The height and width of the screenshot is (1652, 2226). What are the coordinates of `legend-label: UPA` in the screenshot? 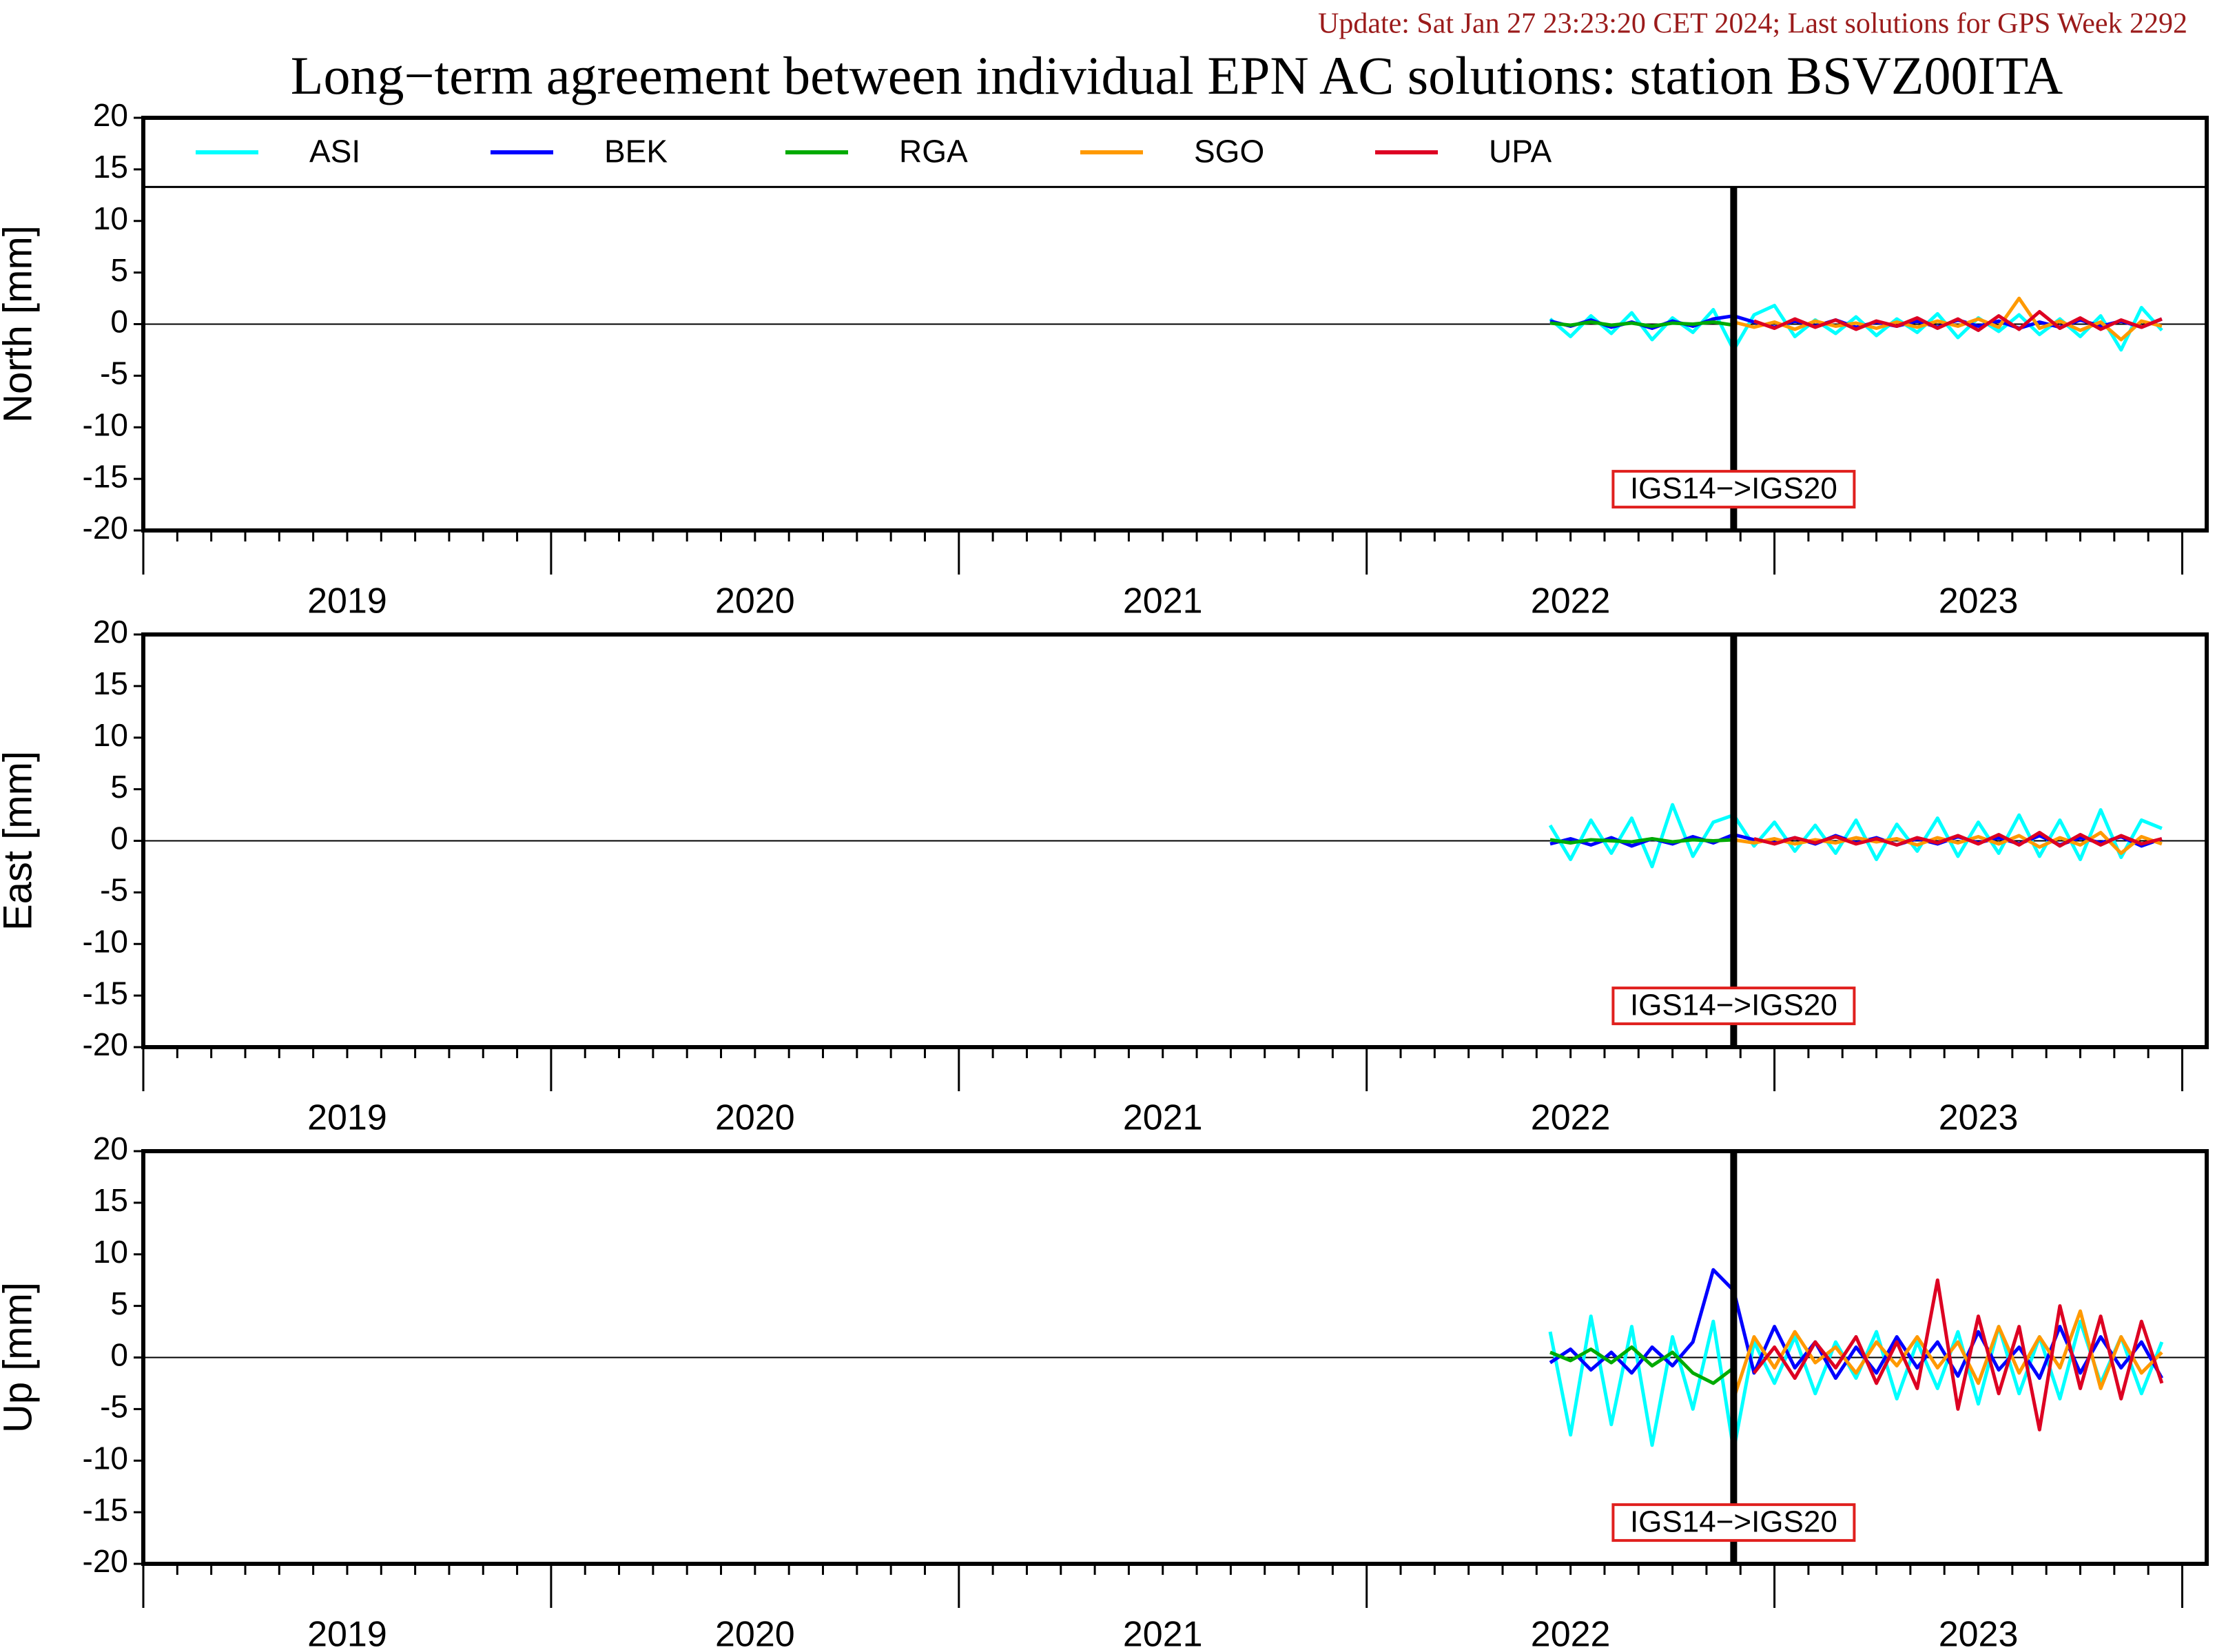 It's located at (1520, 151).